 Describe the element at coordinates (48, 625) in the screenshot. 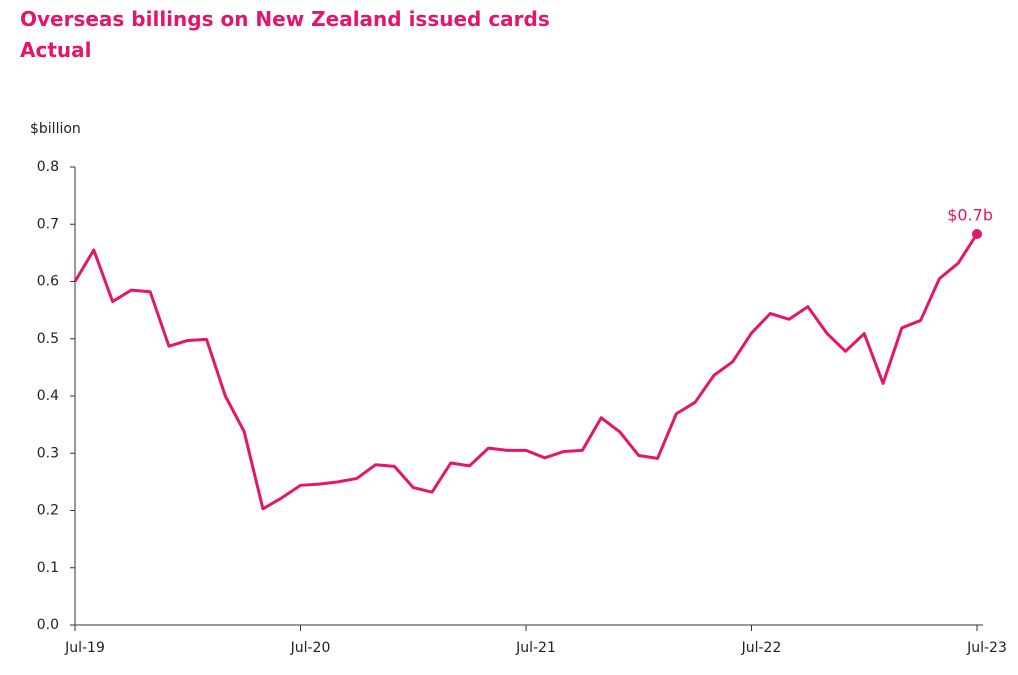

I see `y-tick-label: 0.0` at that location.